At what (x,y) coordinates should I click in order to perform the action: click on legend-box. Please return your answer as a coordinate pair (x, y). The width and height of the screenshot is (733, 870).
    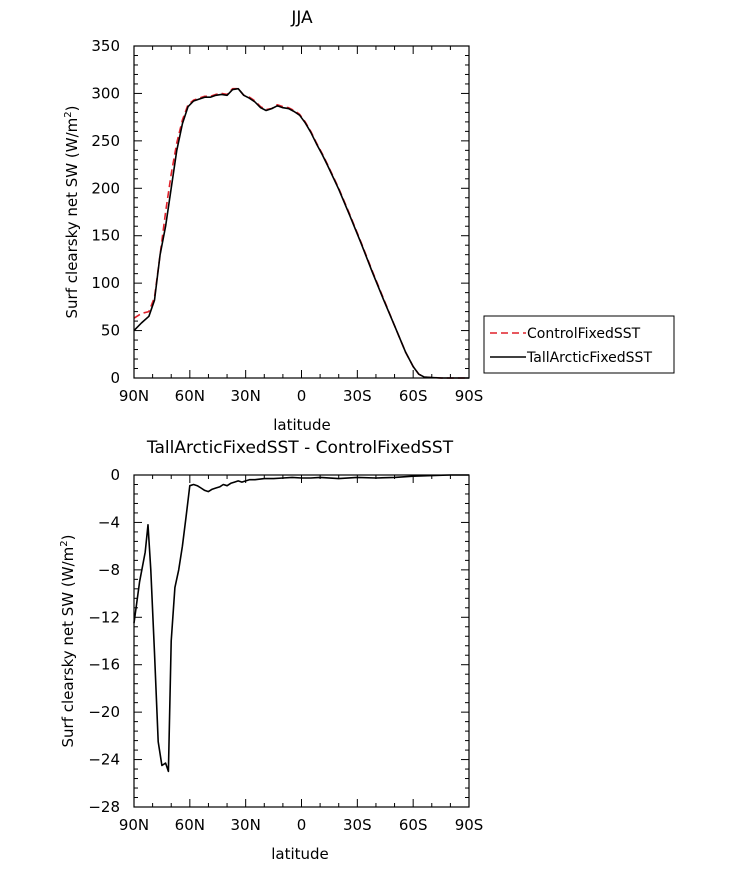
    Looking at the image, I should click on (579, 344).